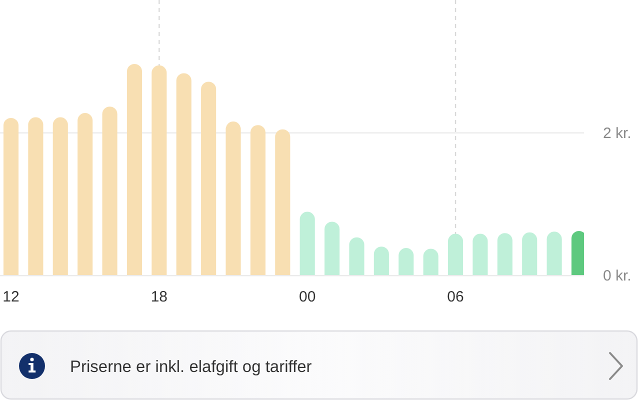 Image resolution: width=640 pixels, height=409 pixels. I want to click on text: Priserne er inkl. elafgift og tariffer, so click(191, 367).